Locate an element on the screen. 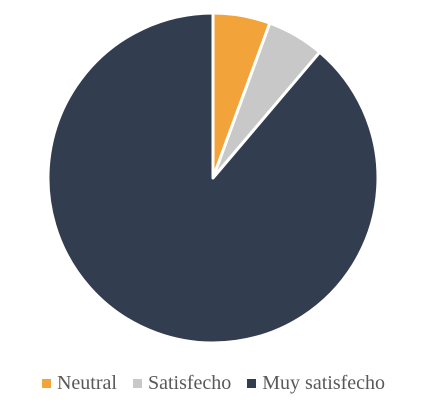  legend-label: Muy satisfecho is located at coordinates (324, 383).